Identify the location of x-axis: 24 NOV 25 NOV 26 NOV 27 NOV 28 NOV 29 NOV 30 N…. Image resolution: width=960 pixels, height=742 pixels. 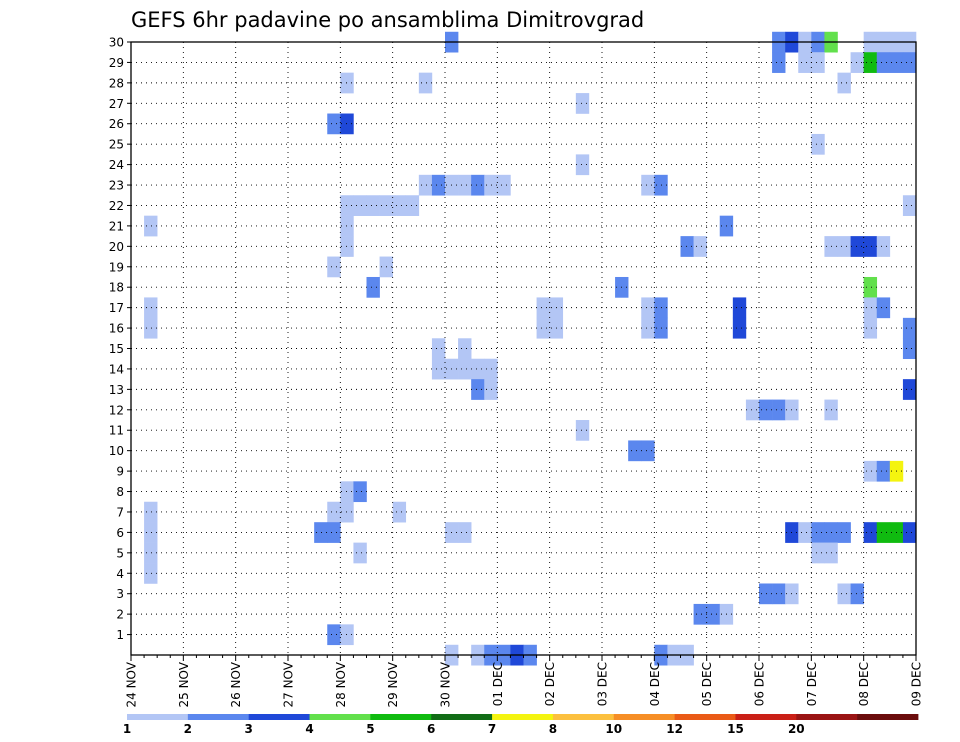
(524, 681).